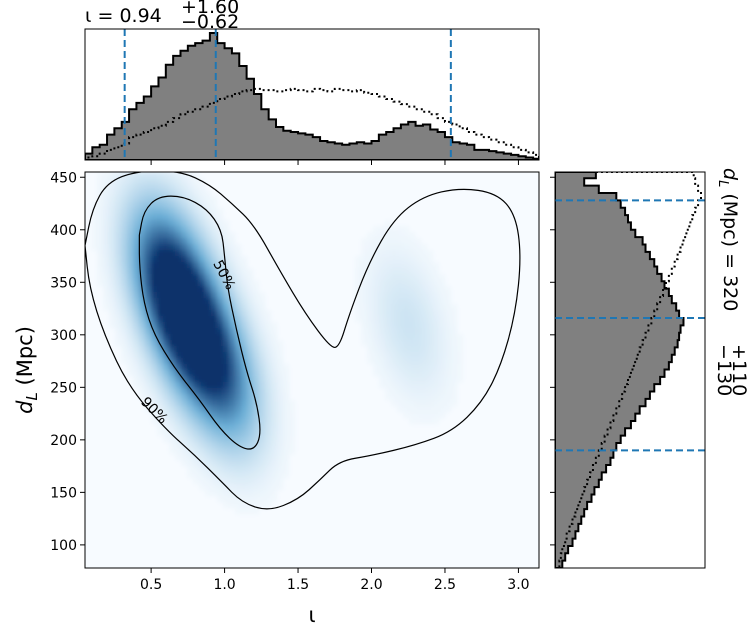 The width and height of the screenshot is (753, 635). What do you see at coordinates (371, 585) in the screenshot?
I see `x-tick-label: 2.0` at bounding box center [371, 585].